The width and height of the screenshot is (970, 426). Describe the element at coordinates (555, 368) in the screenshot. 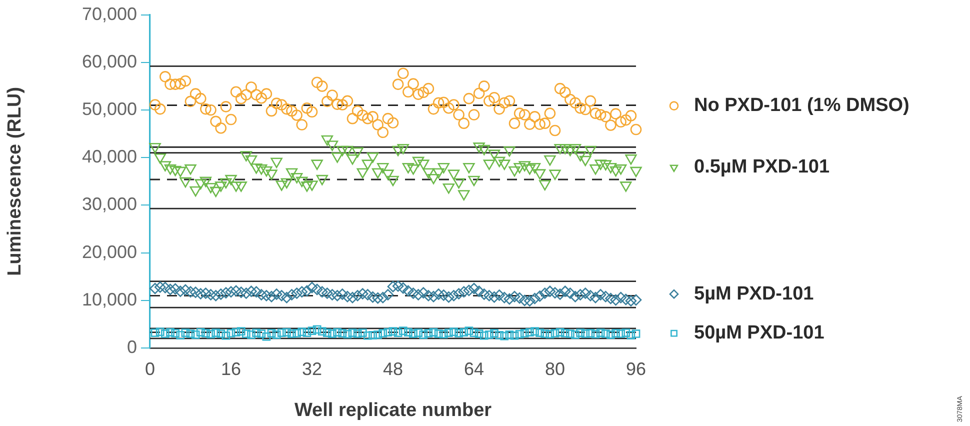

I see `x-tick-label: 80` at that location.